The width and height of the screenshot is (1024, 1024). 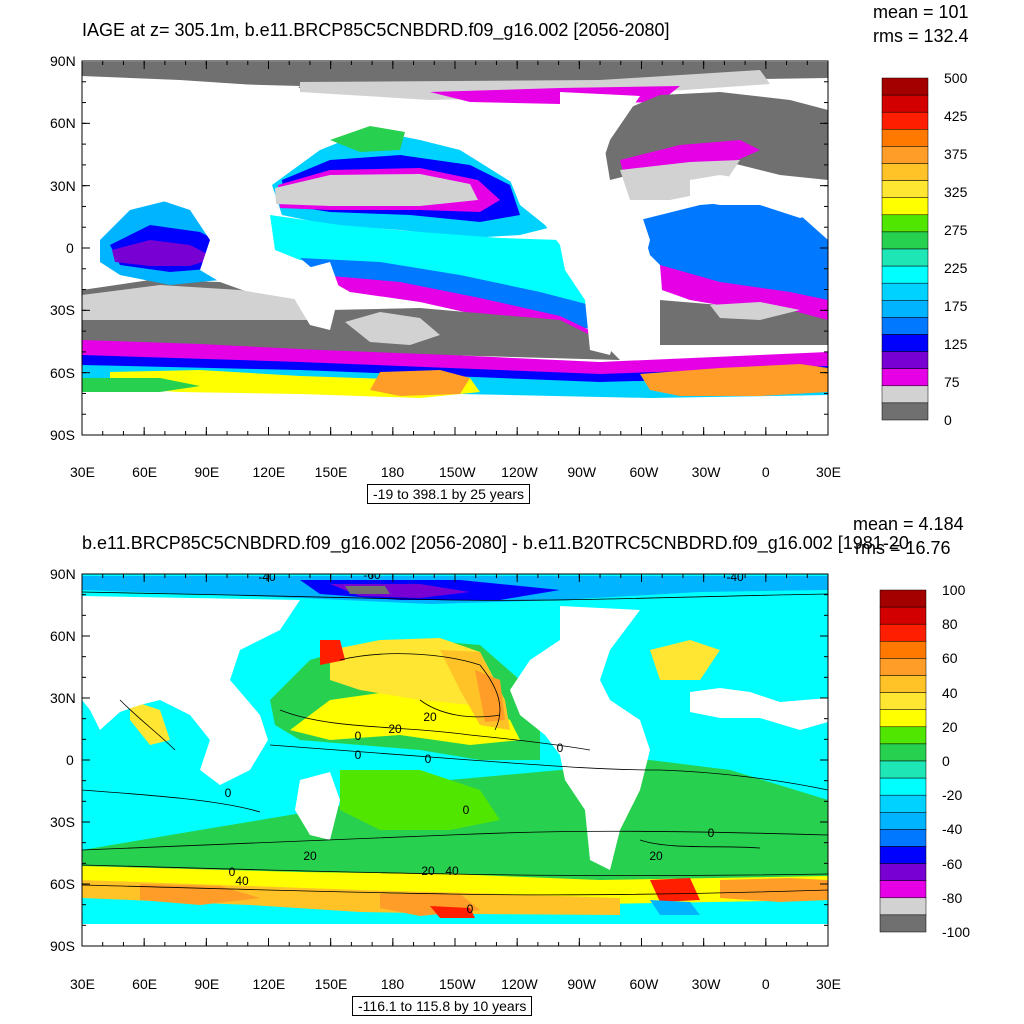 What do you see at coordinates (430, 717) in the screenshot?
I see `contour-label: 20` at bounding box center [430, 717].